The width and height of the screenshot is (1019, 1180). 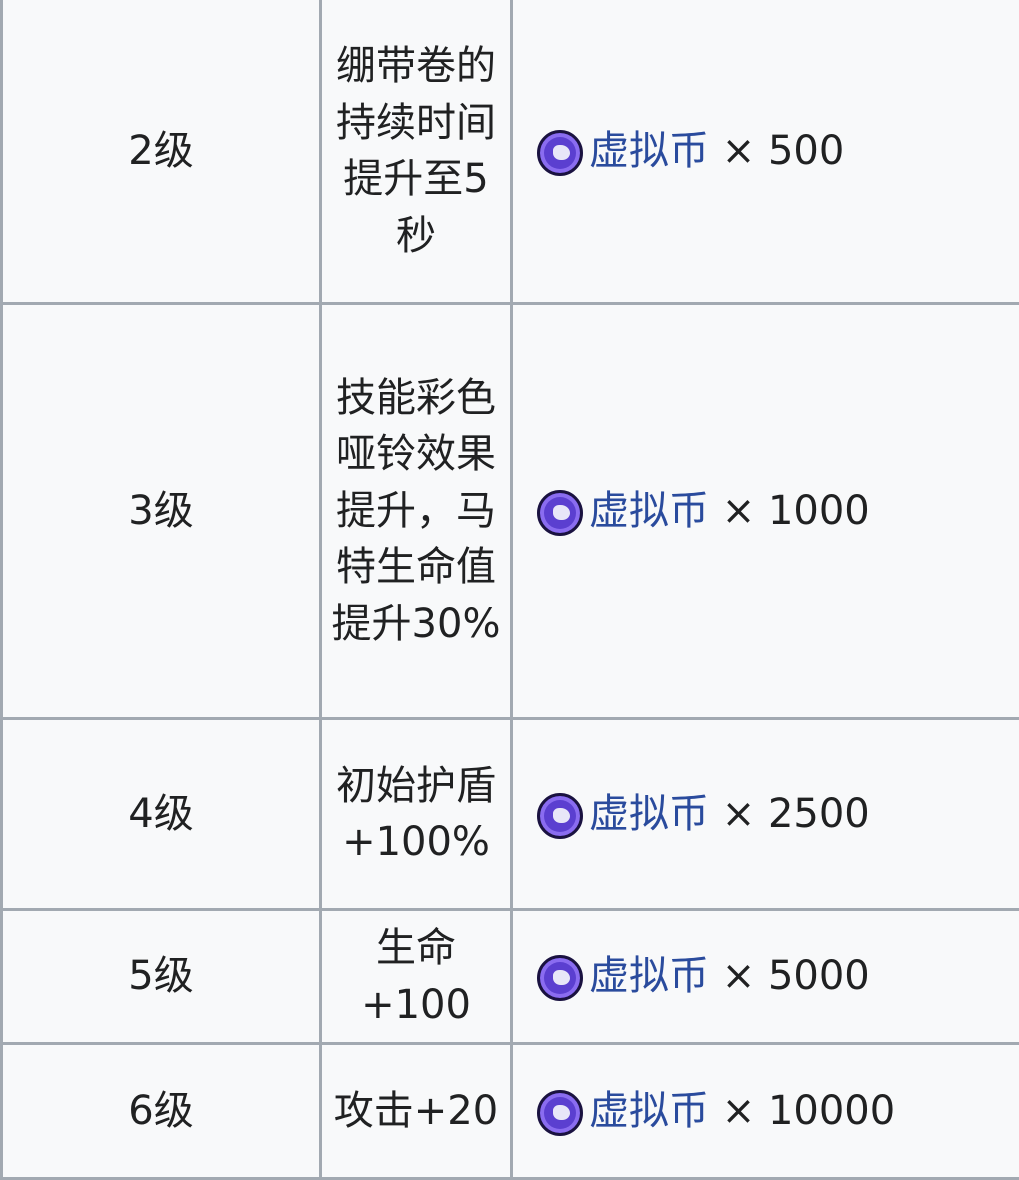 I want to click on table-row: 5级 生命+100 虚拟币 × 5000, so click(x=510, y=977).